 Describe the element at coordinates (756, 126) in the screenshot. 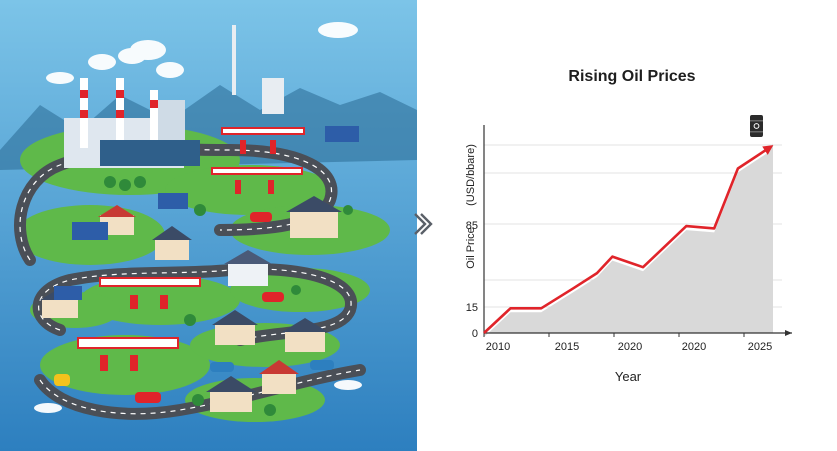

I see `oil-barrel-icon` at that location.